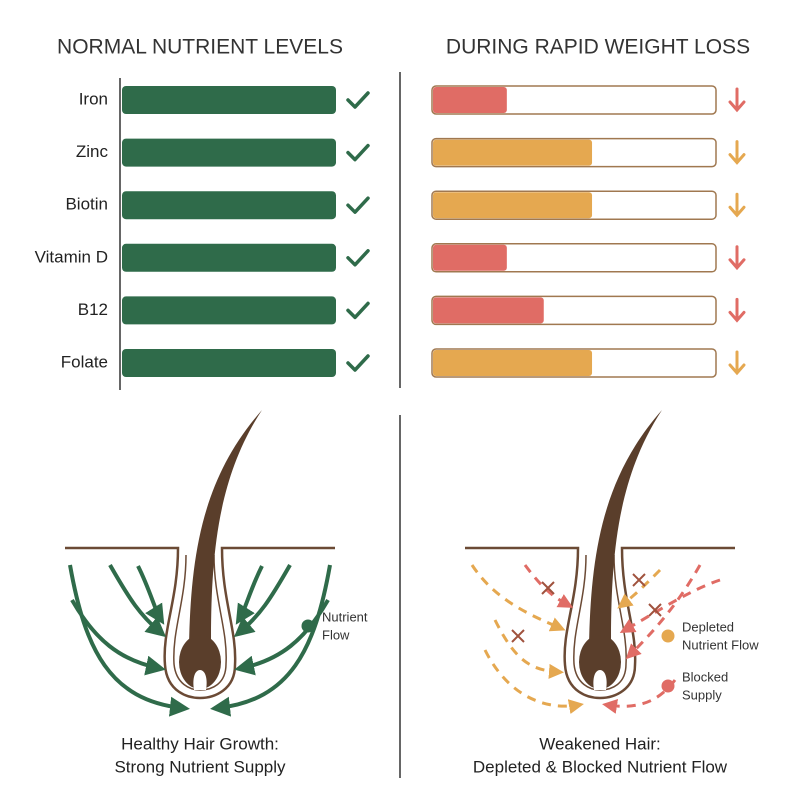 This screenshot has width=800, height=800. What do you see at coordinates (600, 743) in the screenshot?
I see `caption: Weakened Hair:` at bounding box center [600, 743].